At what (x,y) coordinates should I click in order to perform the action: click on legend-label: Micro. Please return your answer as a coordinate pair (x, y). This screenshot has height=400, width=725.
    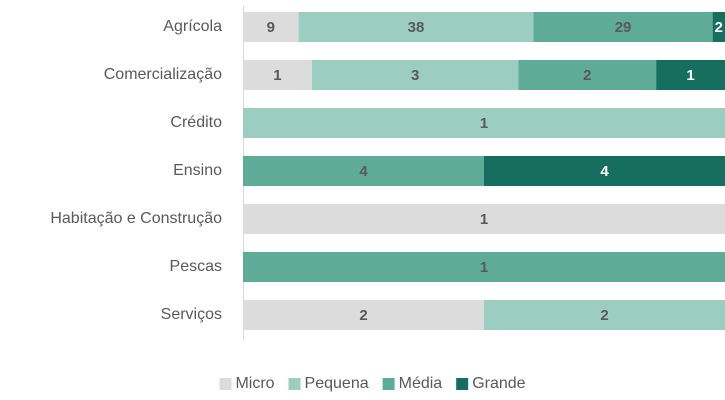
    Looking at the image, I should click on (254, 383).